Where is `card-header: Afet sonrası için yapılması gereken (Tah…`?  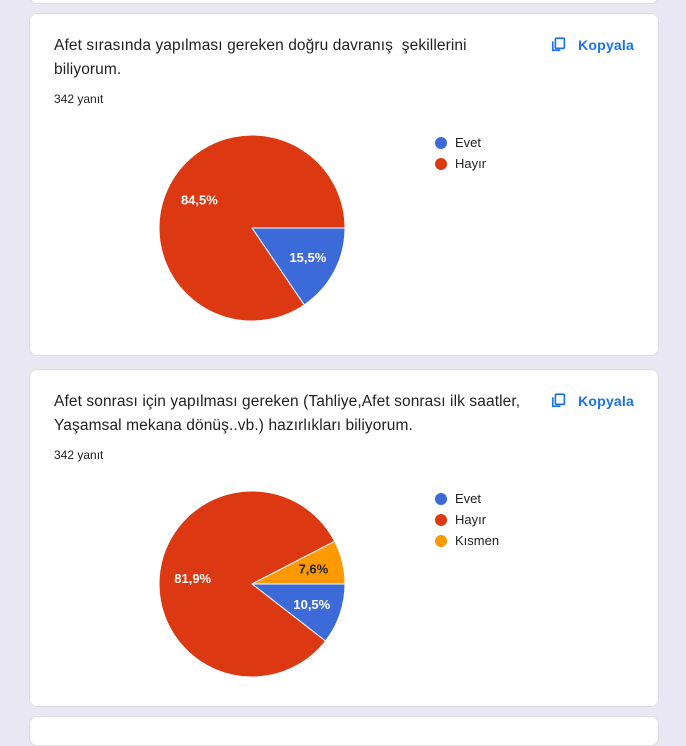 card-header: Afet sonrası için yapılması gereken (Tah… is located at coordinates (344, 414).